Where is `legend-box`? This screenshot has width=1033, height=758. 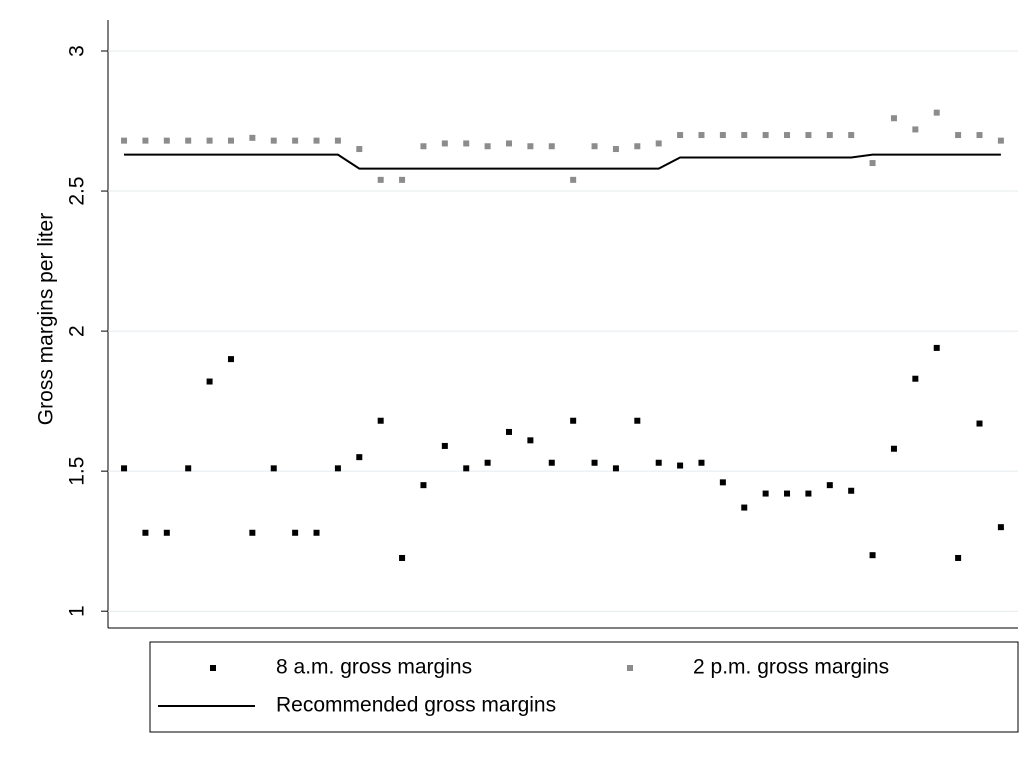
legend-box is located at coordinates (584, 687).